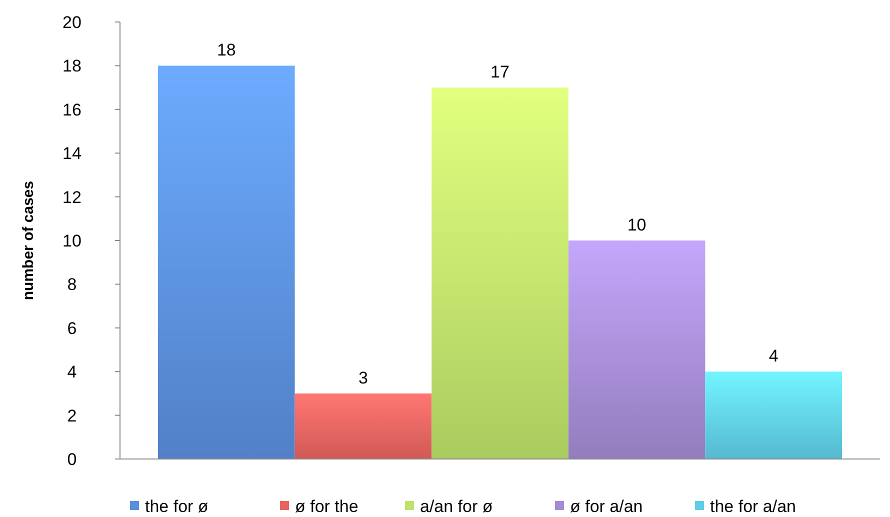 The height and width of the screenshot is (517, 890). Describe the element at coordinates (72, 22) in the screenshot. I see `y-tick-label: 20` at that location.